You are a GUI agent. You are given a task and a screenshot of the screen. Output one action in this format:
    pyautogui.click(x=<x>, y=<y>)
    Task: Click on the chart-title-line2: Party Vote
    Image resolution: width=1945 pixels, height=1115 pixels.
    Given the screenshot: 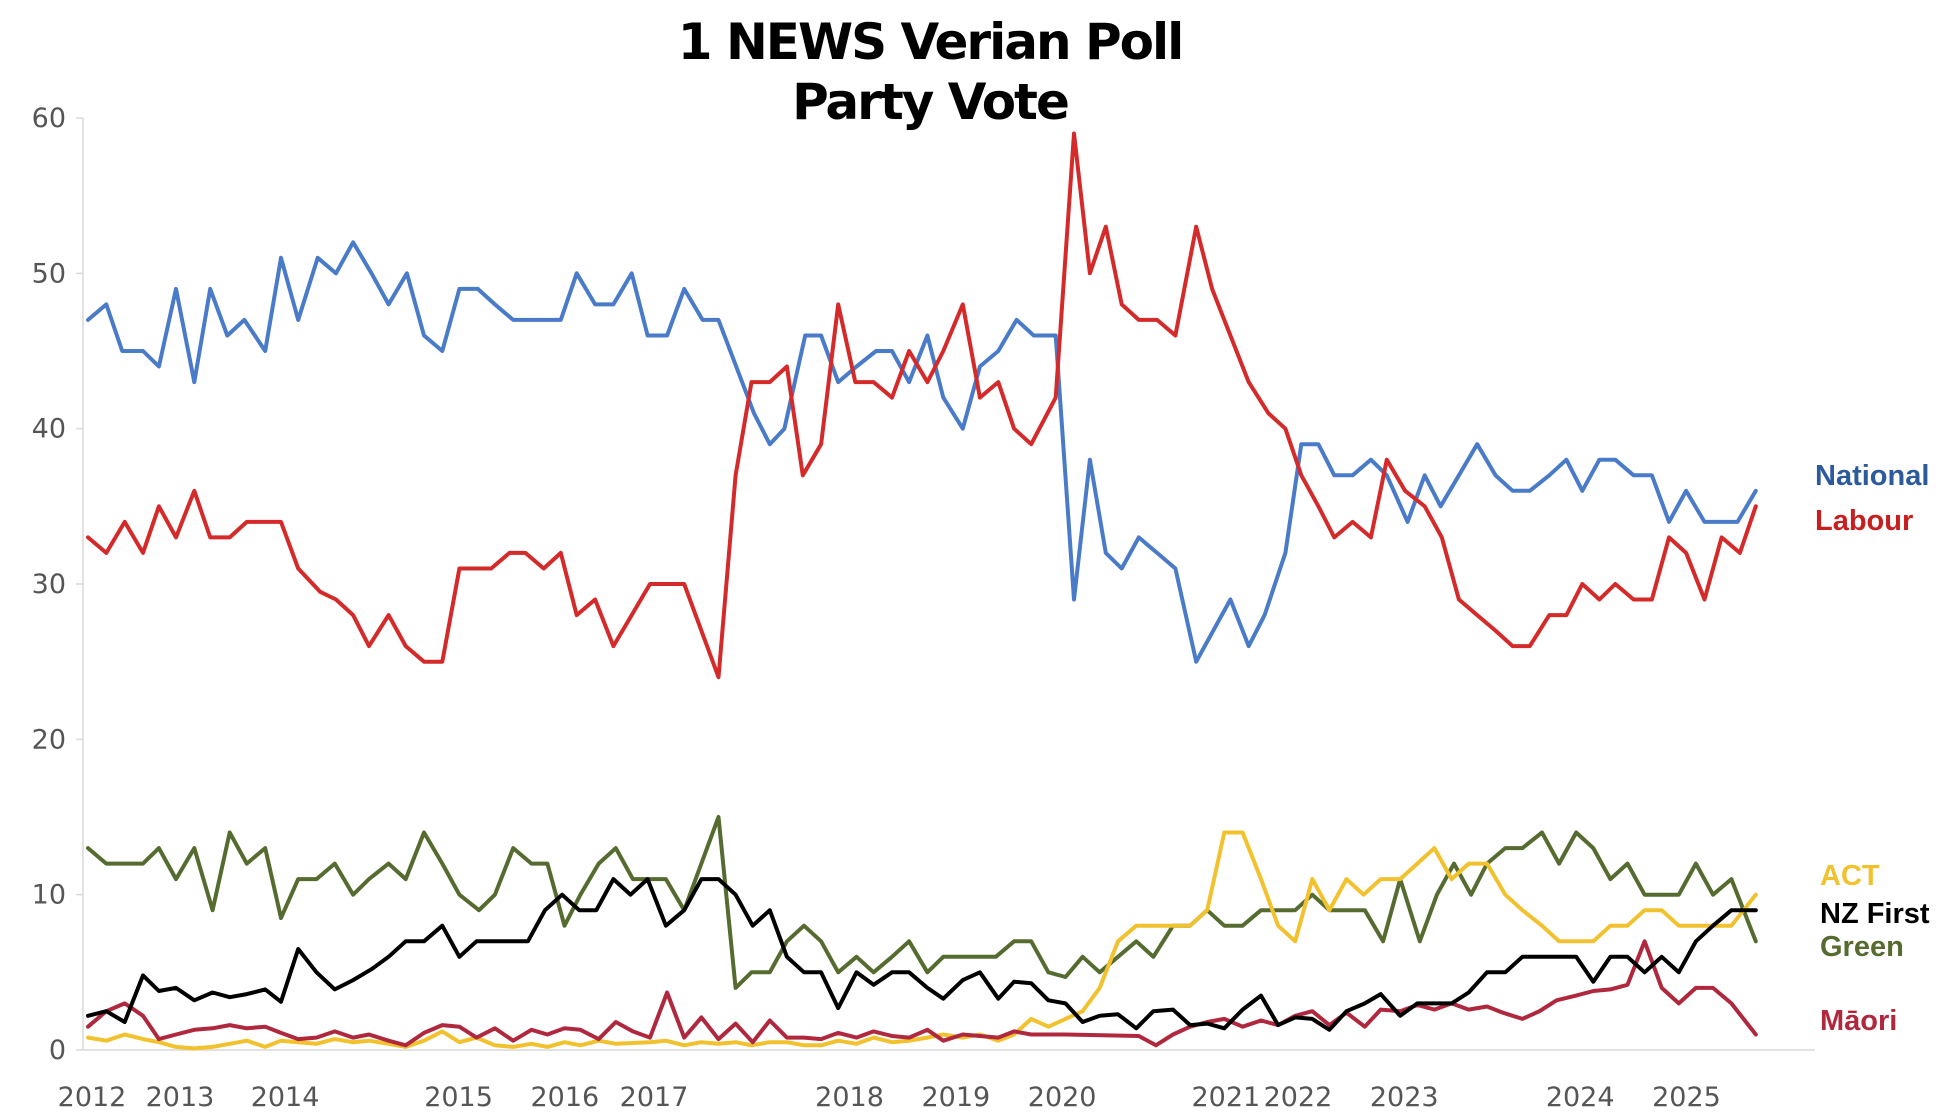 What is the action you would take?
    pyautogui.click(x=931, y=102)
    